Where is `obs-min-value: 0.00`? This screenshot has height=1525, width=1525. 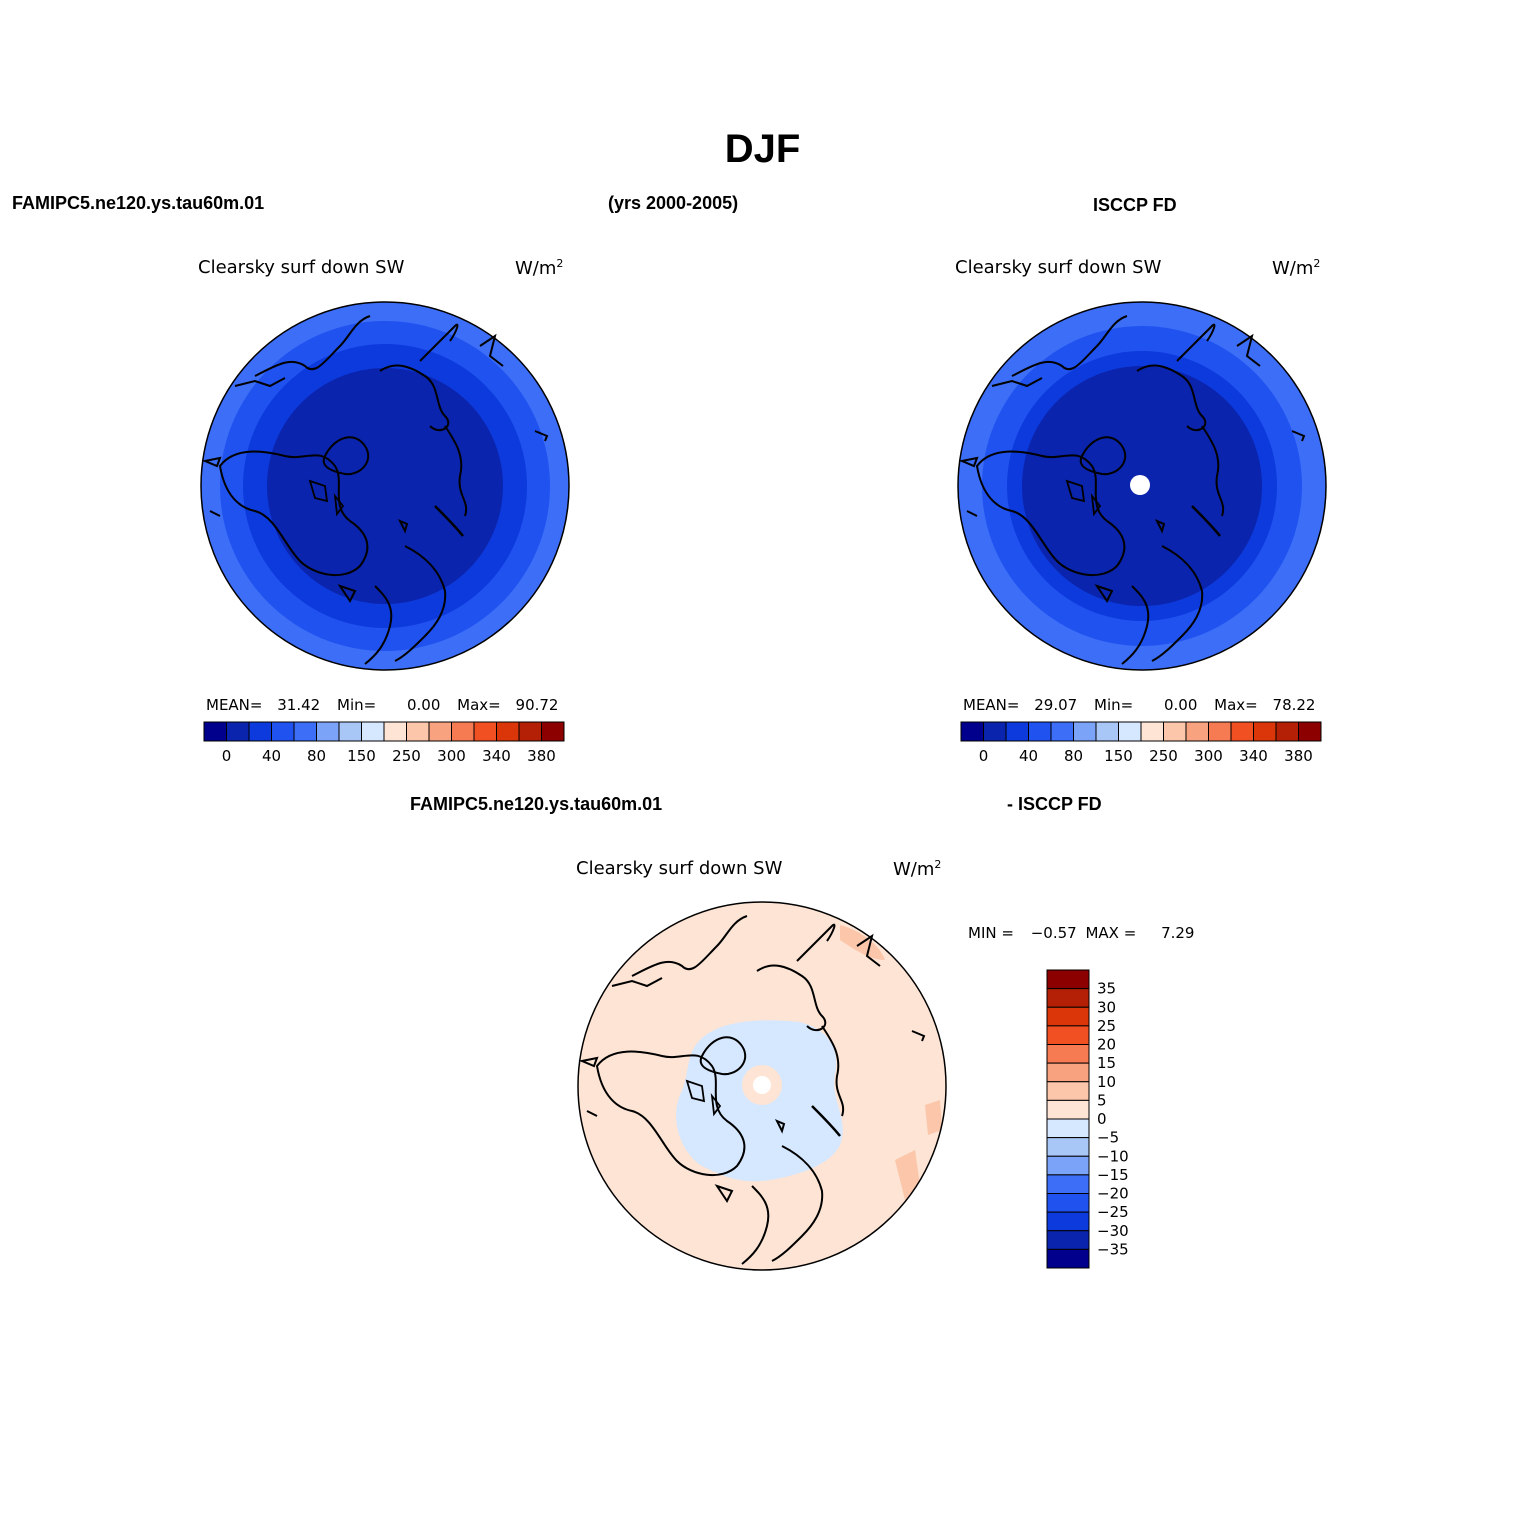 obs-min-value: 0.00 is located at coordinates (1180, 705).